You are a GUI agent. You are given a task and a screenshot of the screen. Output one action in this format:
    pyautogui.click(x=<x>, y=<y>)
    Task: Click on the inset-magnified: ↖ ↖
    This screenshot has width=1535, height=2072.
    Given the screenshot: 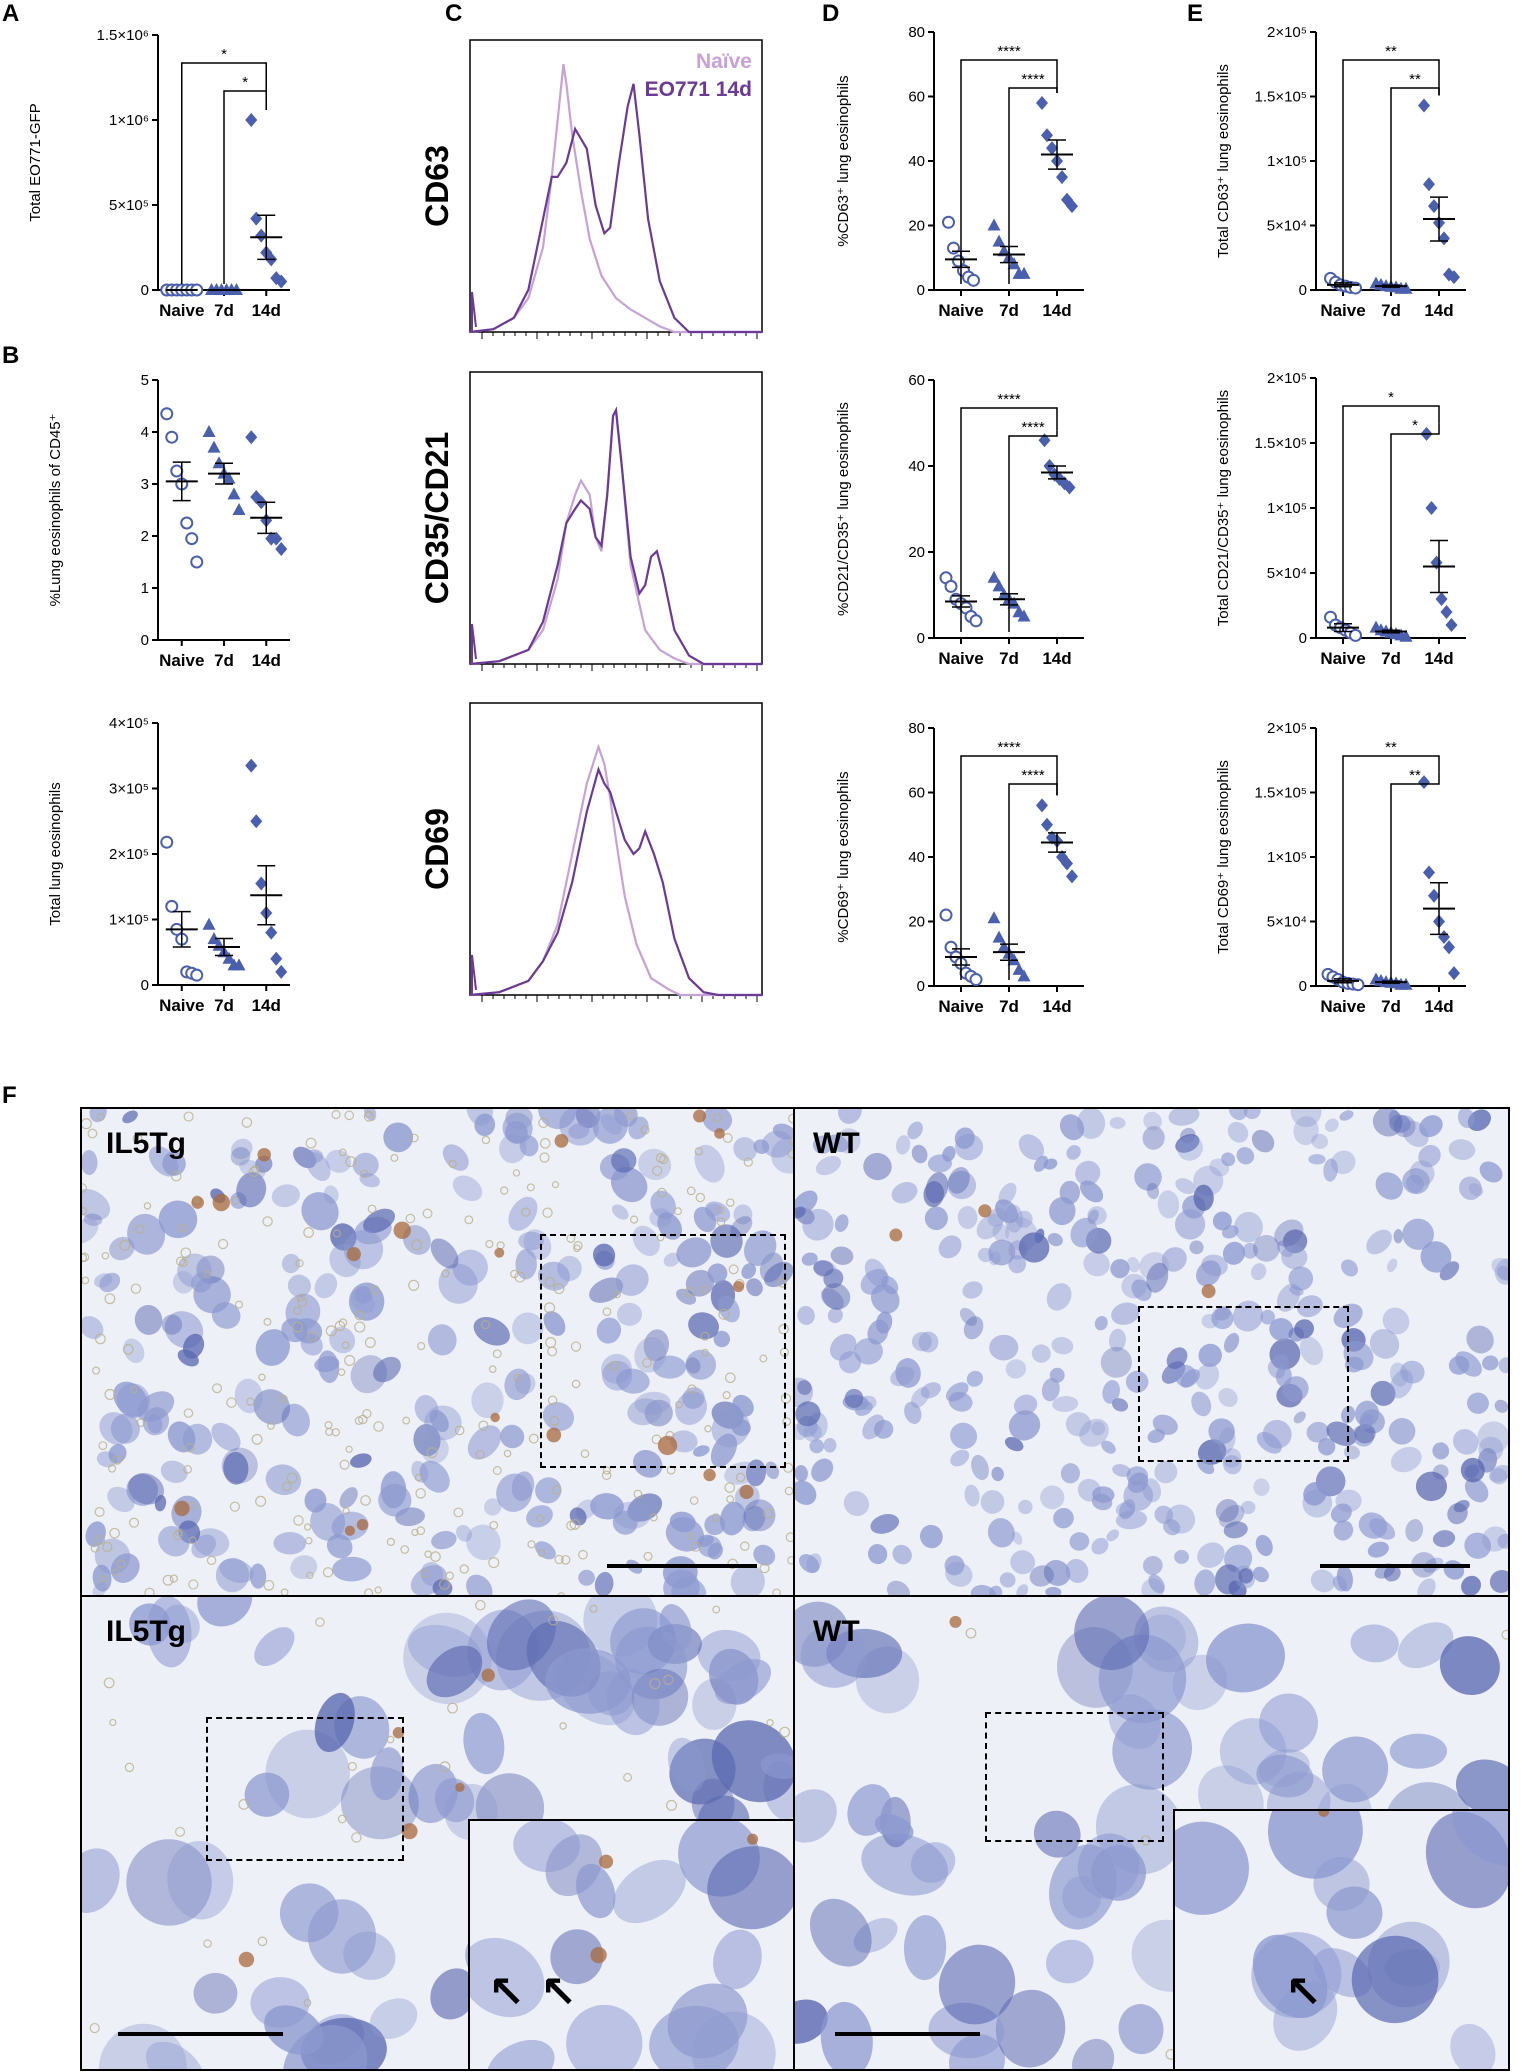 What is the action you would take?
    pyautogui.click(x=631, y=1944)
    